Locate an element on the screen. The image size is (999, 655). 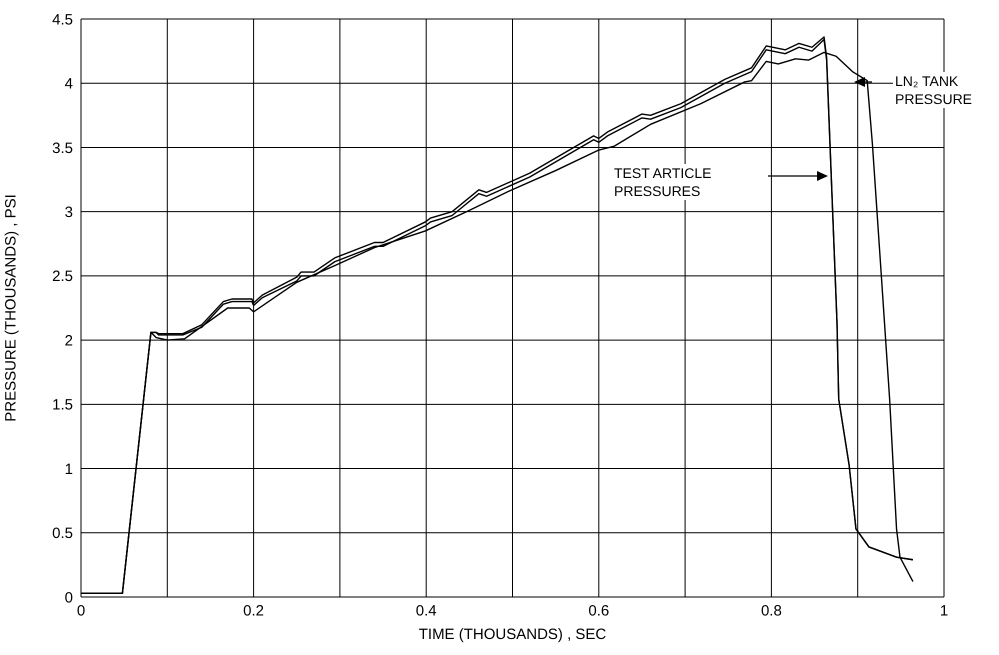
y-tick-label: 0 is located at coordinates (68, 597).